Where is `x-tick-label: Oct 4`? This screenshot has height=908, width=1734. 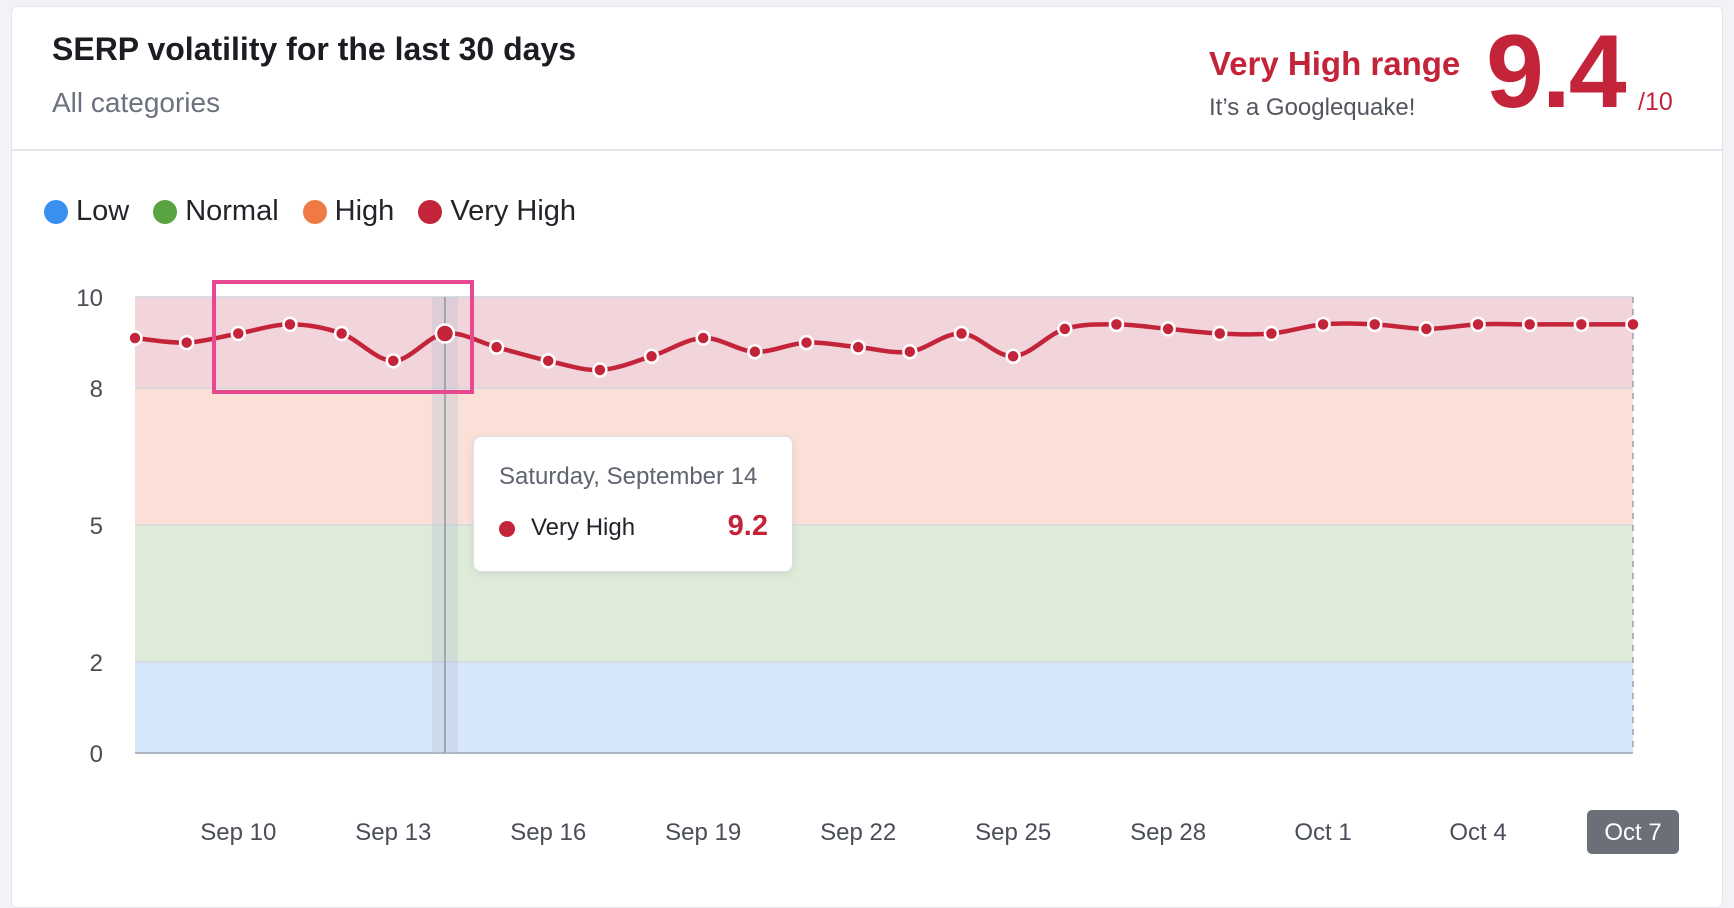
x-tick-label: Oct 4 is located at coordinates (1477, 832).